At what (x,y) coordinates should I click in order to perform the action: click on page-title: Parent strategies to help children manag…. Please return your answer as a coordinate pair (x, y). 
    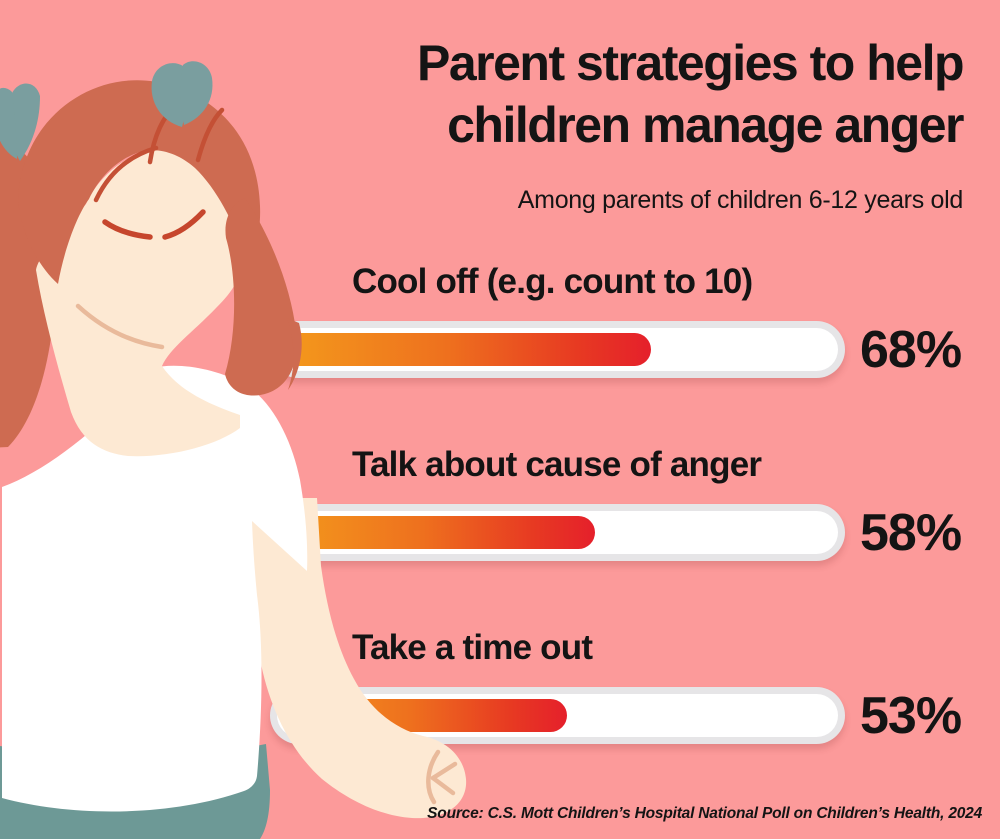
    Looking at the image, I should click on (691, 94).